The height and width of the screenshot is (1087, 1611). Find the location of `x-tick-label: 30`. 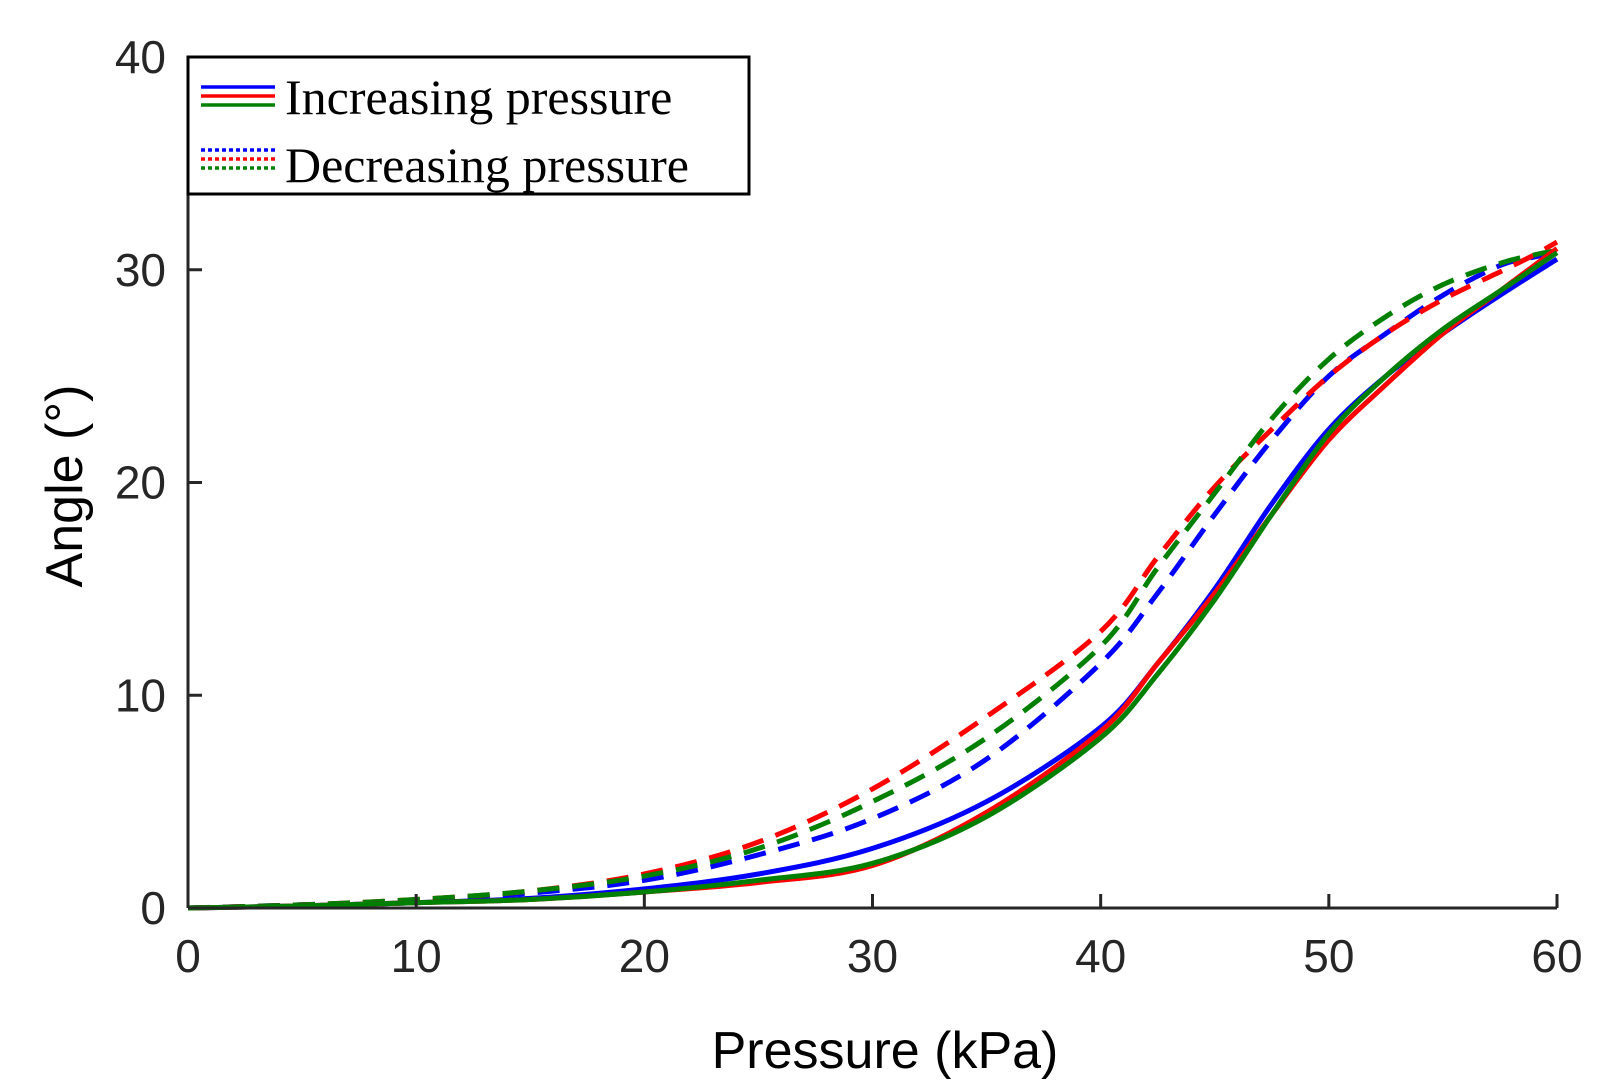

x-tick-label: 30 is located at coordinates (872, 956).